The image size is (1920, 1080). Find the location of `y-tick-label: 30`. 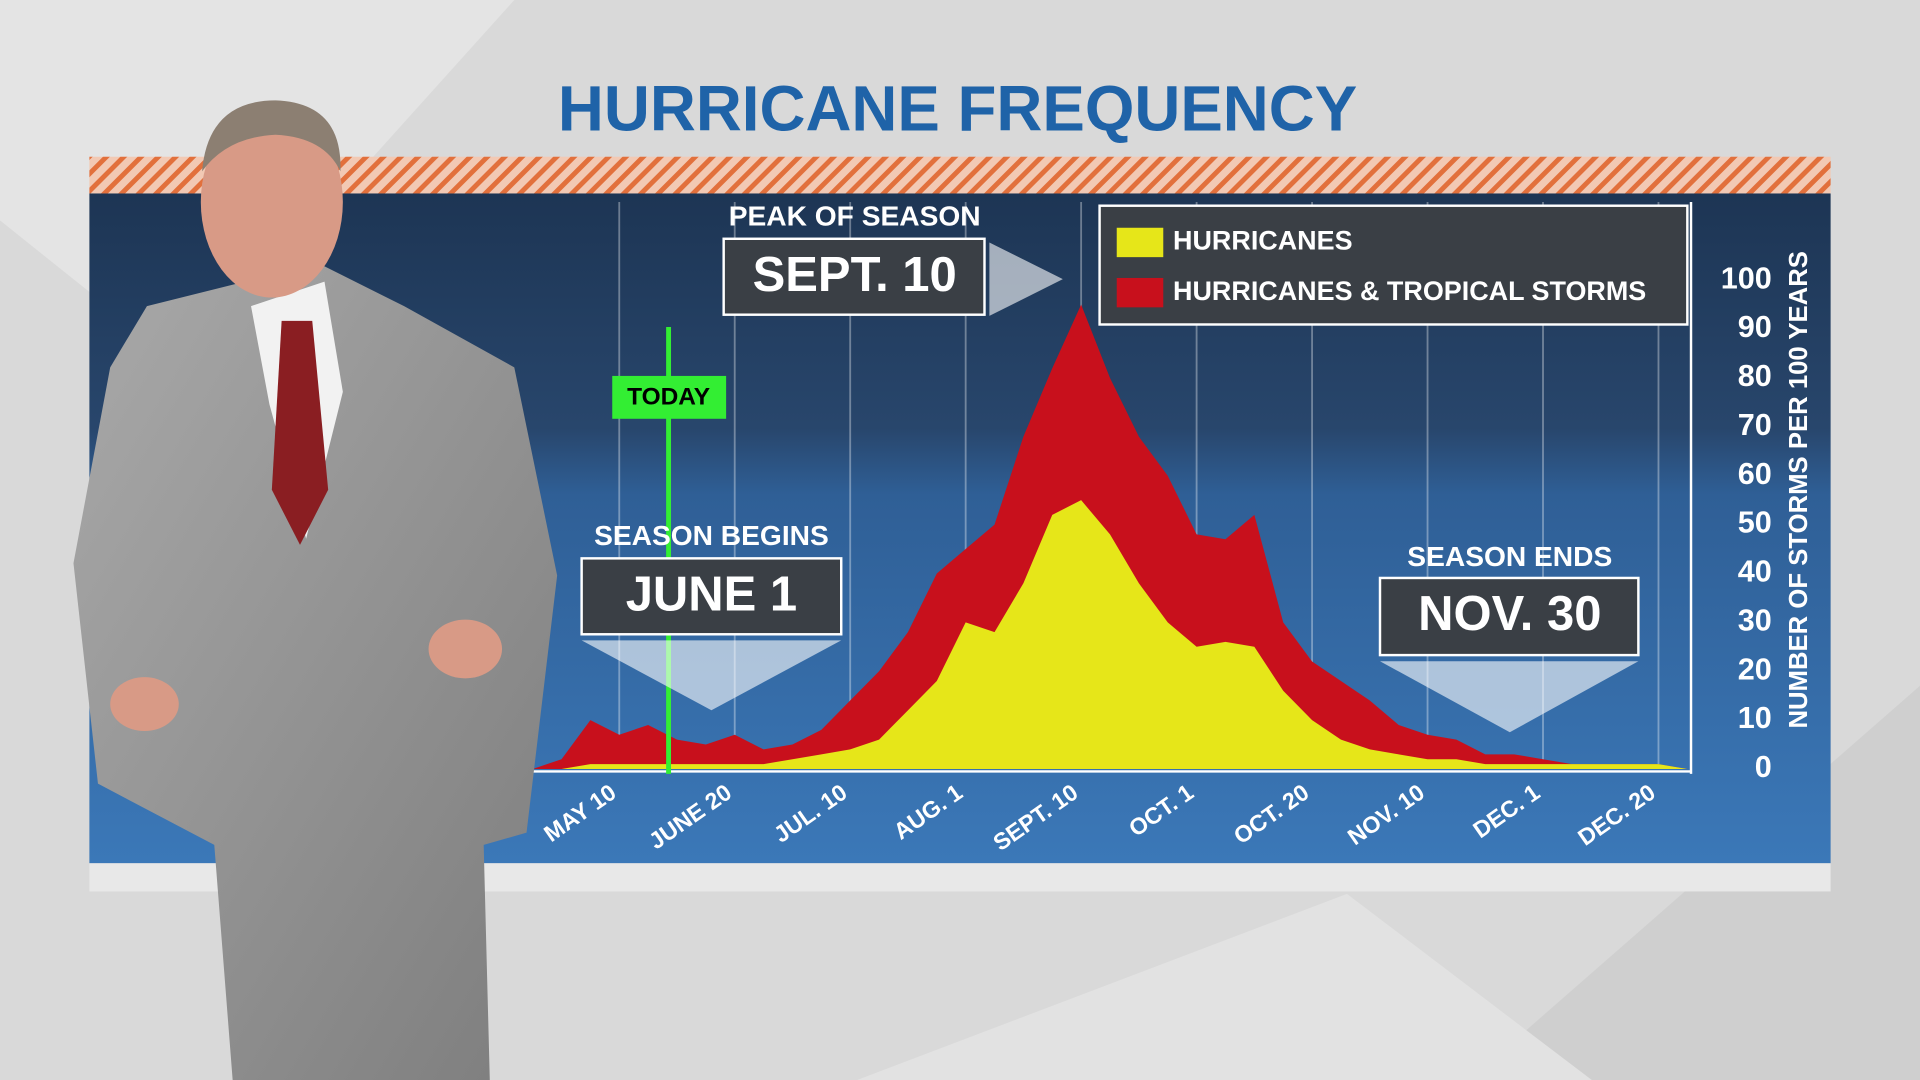

y-tick-label: 30 is located at coordinates (1755, 620).